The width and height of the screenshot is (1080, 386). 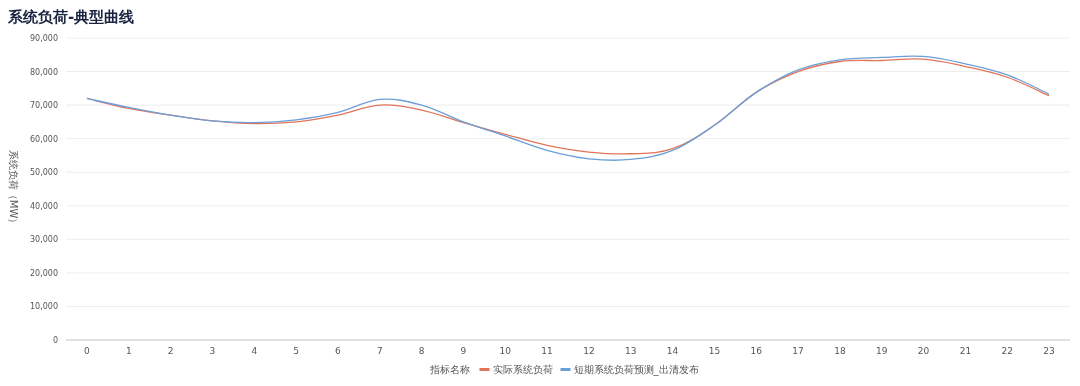 What do you see at coordinates (55, 340) in the screenshot?
I see `y-tick-label: 0` at bounding box center [55, 340].